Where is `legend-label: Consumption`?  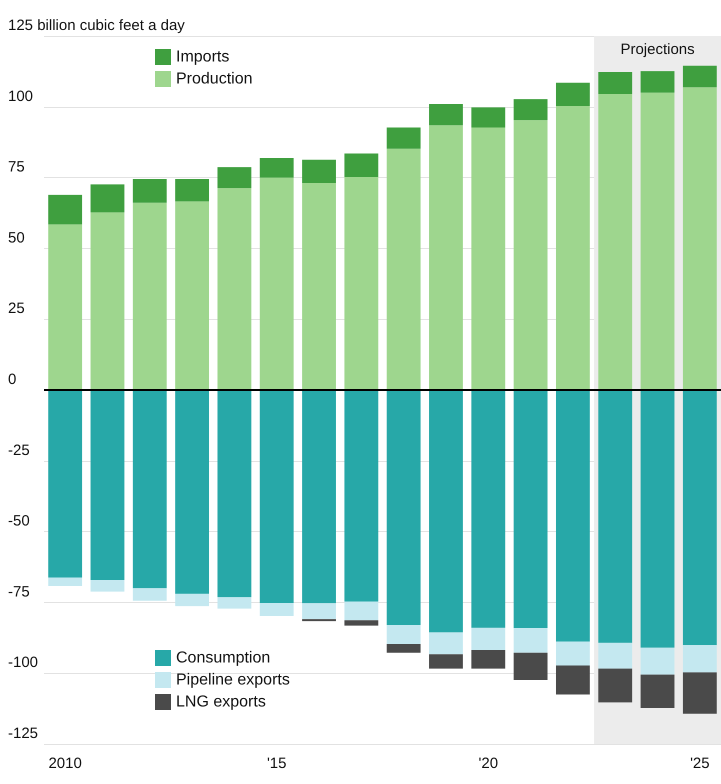 legend-label: Consumption is located at coordinates (223, 658).